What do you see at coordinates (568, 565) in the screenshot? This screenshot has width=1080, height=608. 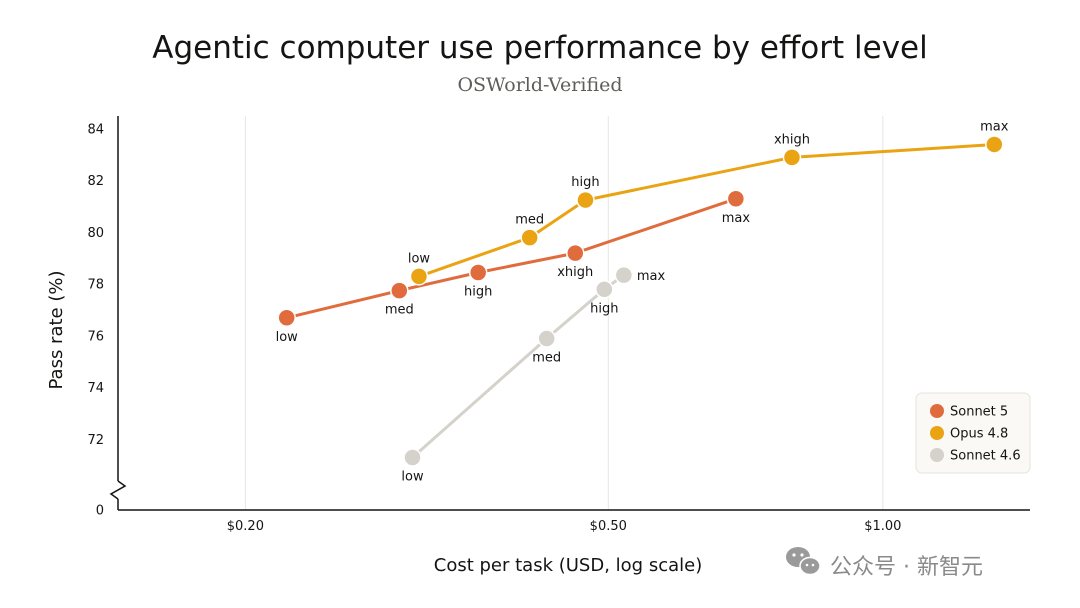 I see `x-axis-label: Cost per task (USD, log scale)` at bounding box center [568, 565].